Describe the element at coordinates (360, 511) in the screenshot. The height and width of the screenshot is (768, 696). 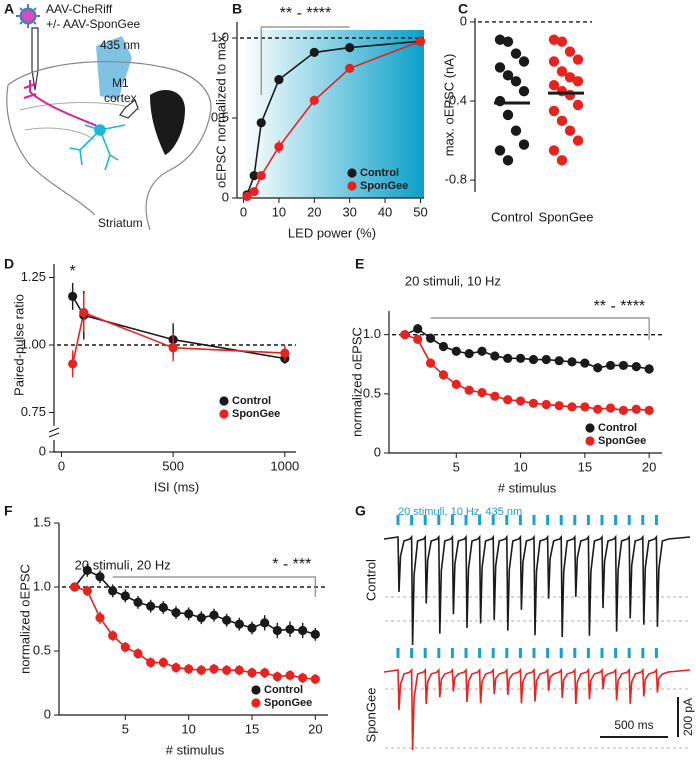
I see `panel-letter: G` at that location.